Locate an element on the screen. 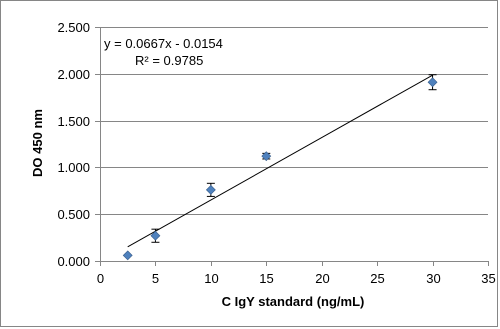 Image resolution: width=500 pixels, height=329 pixels. x-tick-label-1: 5 is located at coordinates (155, 278).